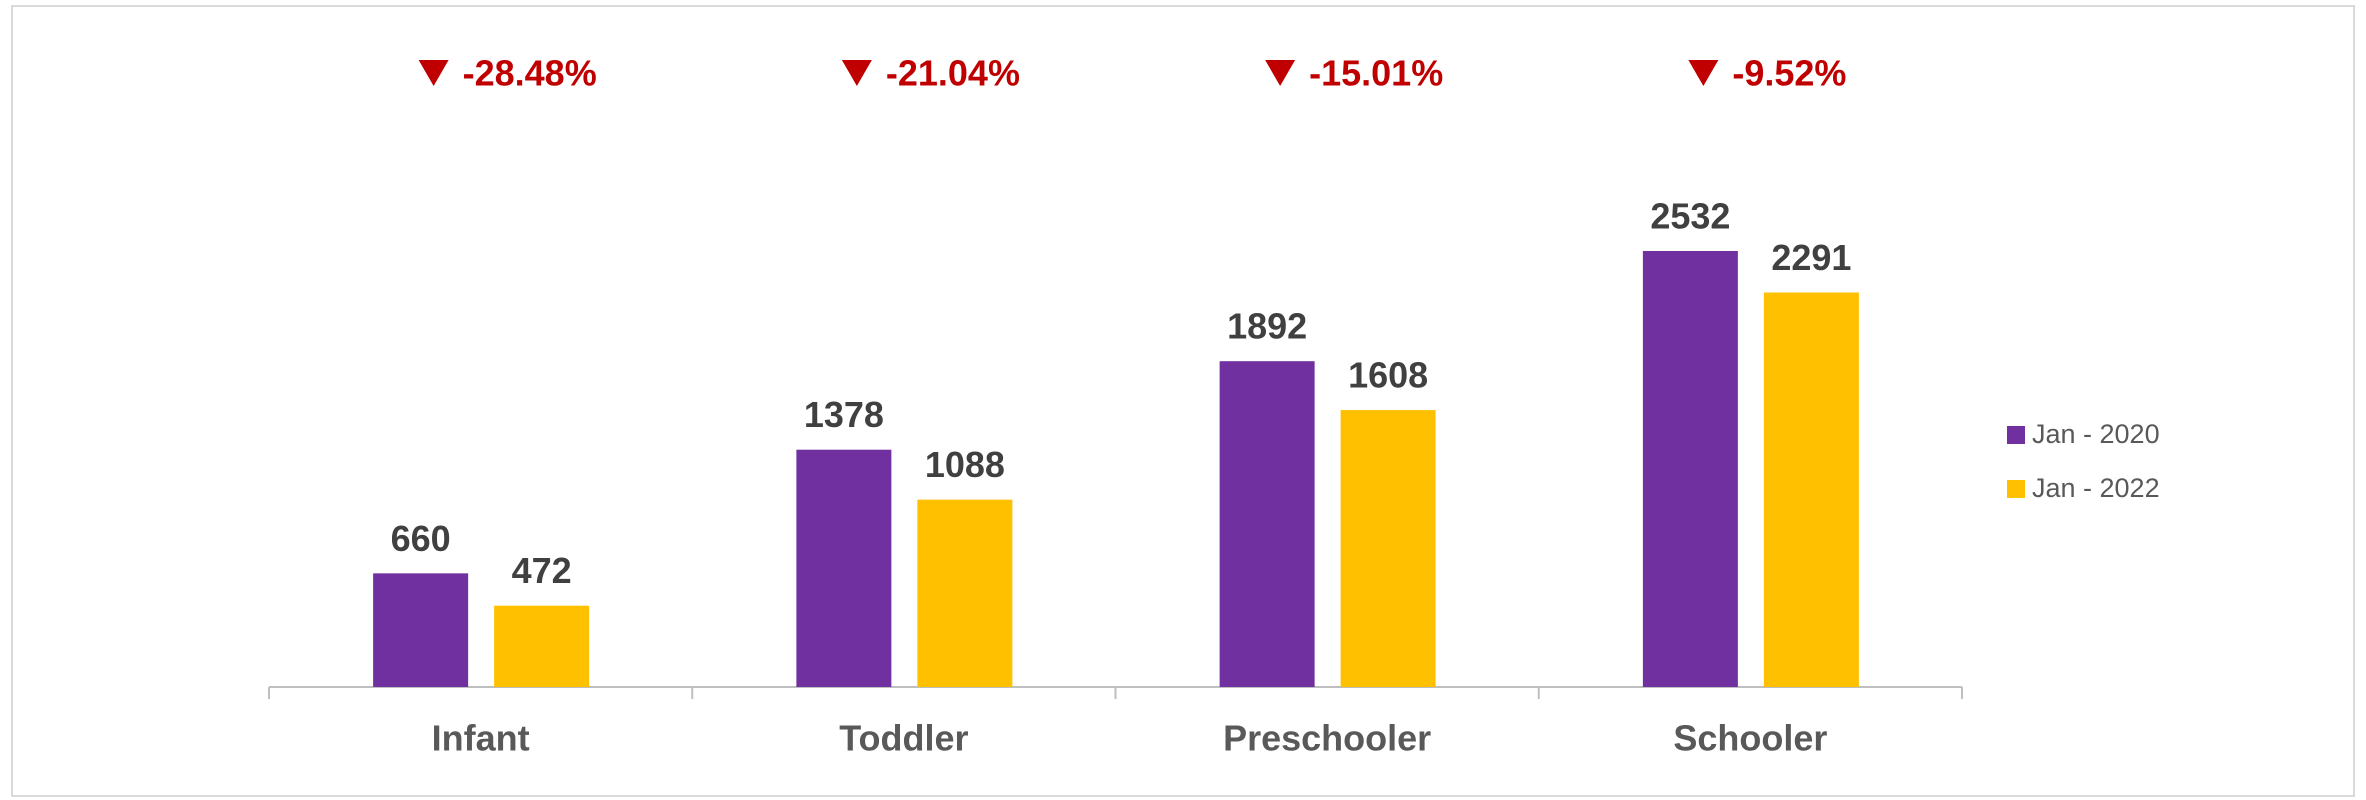 This screenshot has width=2366, height=800. What do you see at coordinates (1388, 375) in the screenshot?
I see `data-label: 1608` at bounding box center [1388, 375].